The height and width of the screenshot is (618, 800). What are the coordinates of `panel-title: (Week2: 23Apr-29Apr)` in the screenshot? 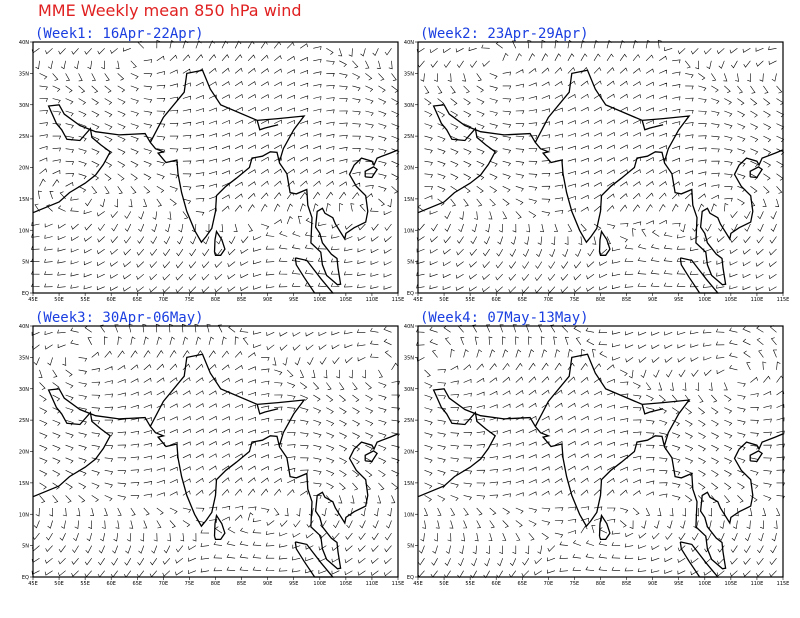 It's located at (504, 34).